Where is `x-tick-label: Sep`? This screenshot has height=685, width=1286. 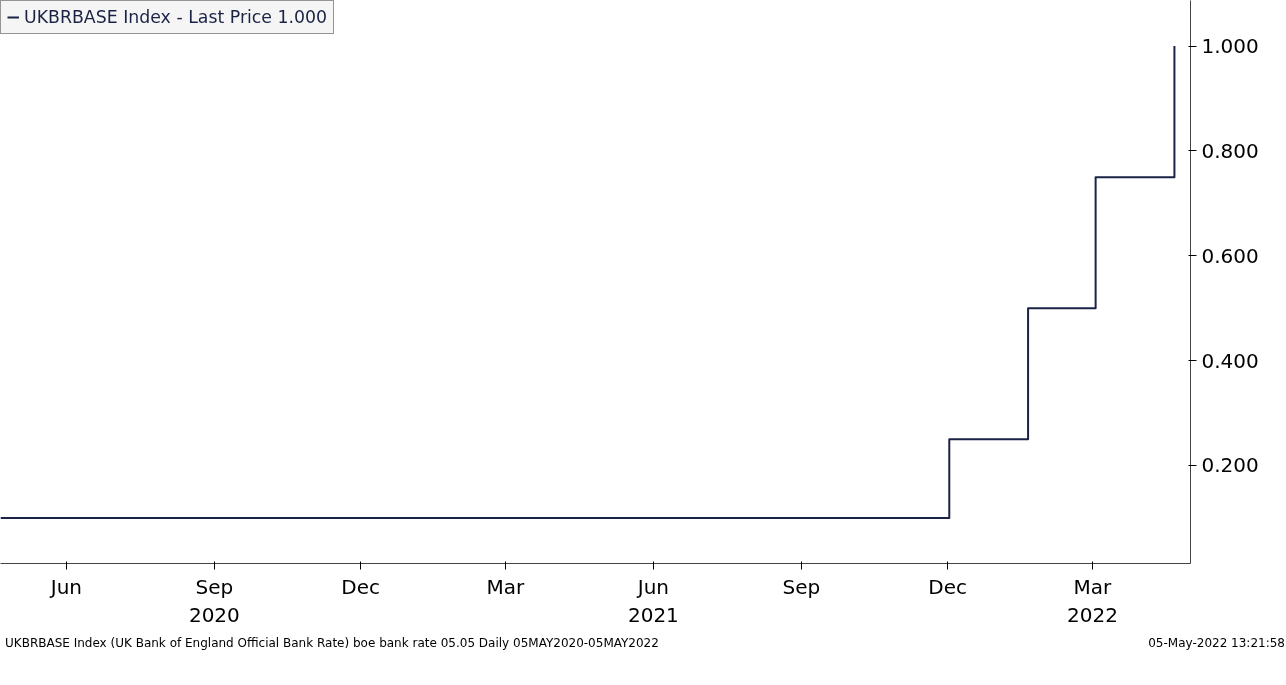 x-tick-label: Sep is located at coordinates (801, 586).